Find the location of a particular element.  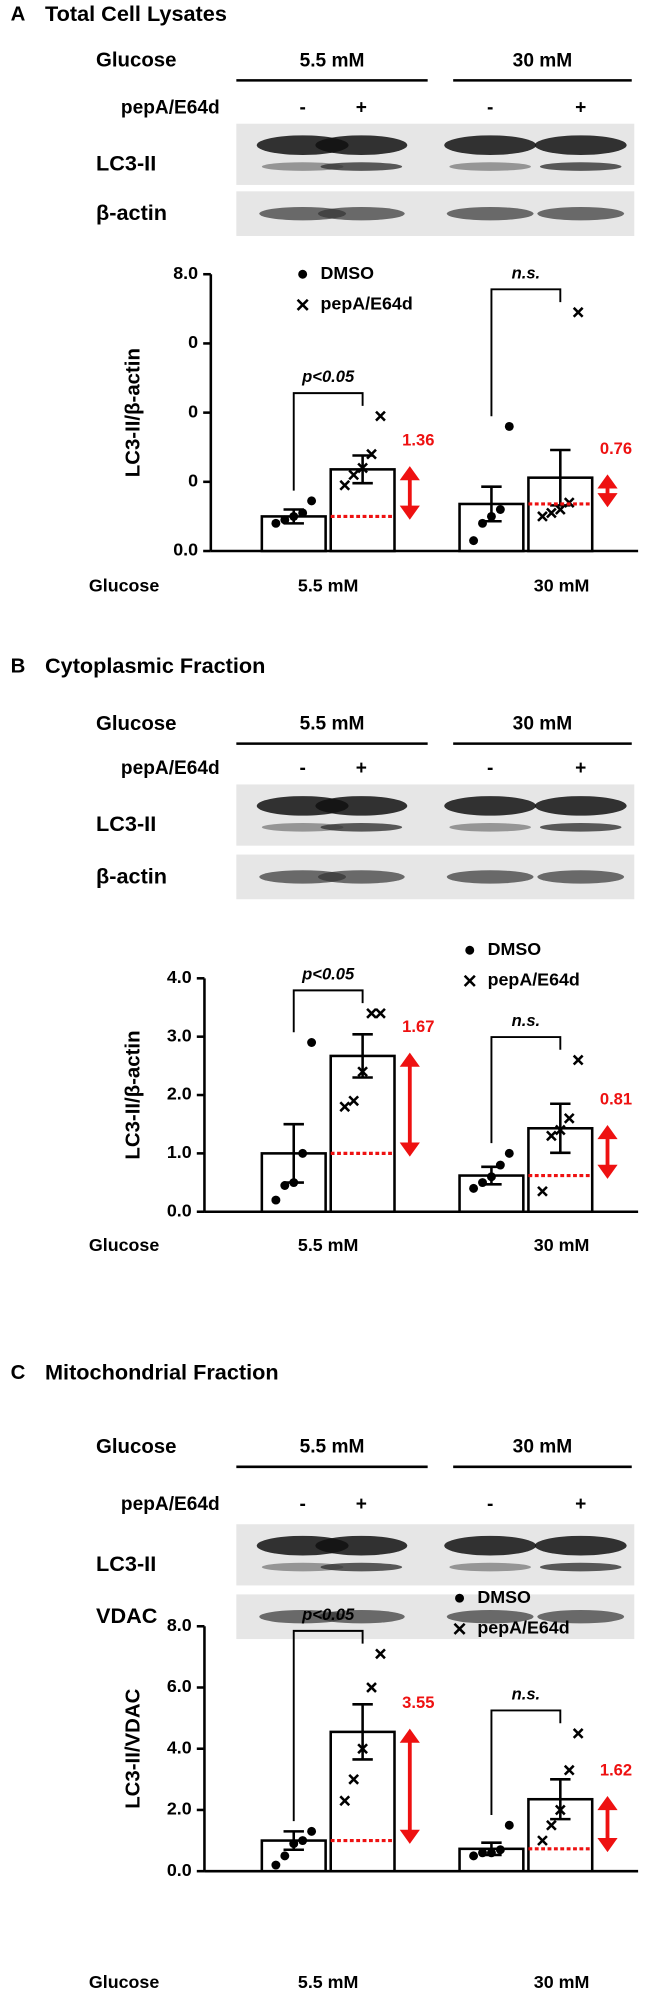

legend-label: pepA/E64d is located at coordinates (523, 1628).